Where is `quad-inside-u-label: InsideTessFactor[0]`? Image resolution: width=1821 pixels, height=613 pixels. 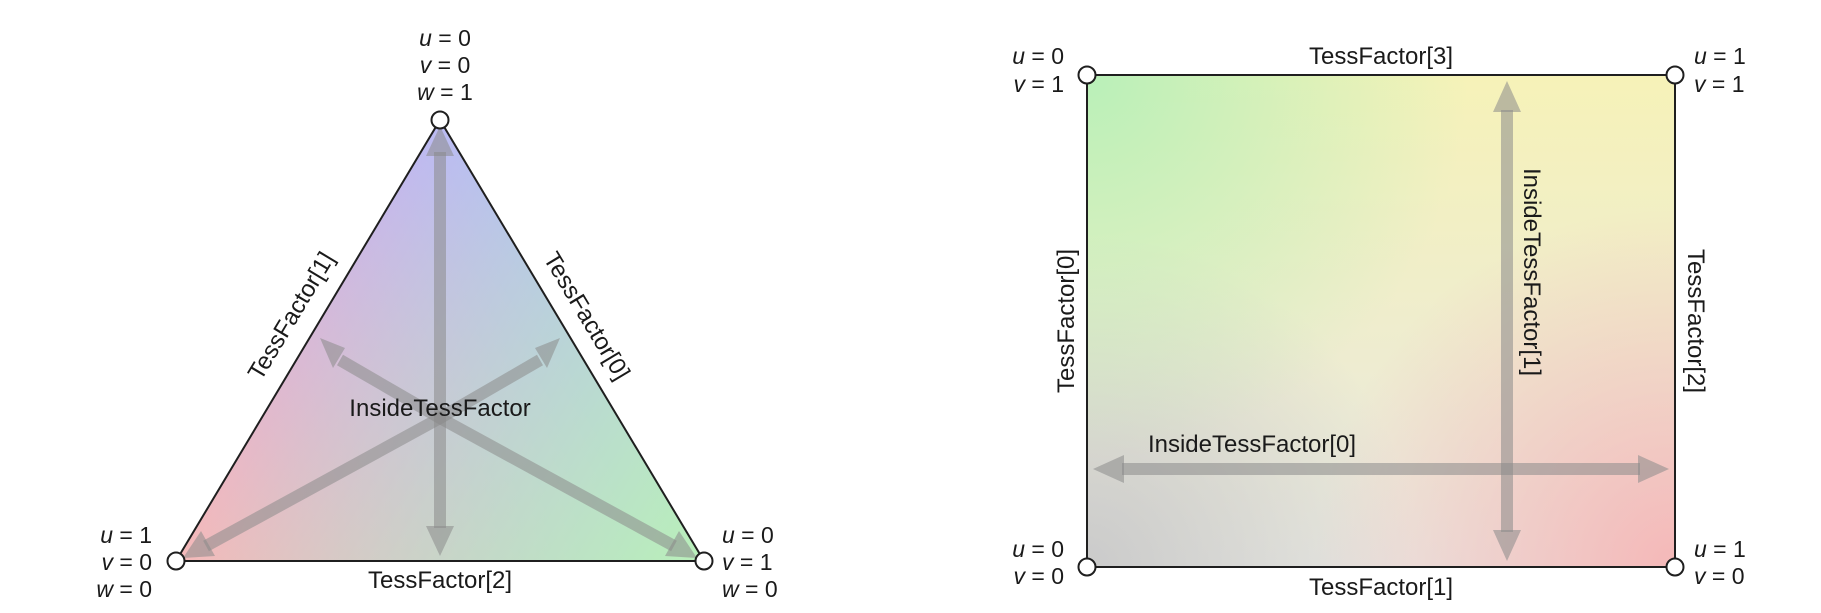 quad-inside-u-label: InsideTessFactor[0] is located at coordinates (1252, 444).